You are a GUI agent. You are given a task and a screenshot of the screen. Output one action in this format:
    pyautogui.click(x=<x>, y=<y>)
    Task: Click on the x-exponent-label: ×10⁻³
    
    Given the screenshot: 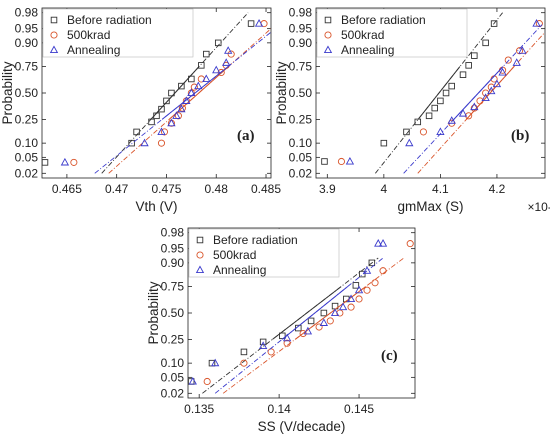 What is the action you would take?
    pyautogui.click(x=538, y=207)
    